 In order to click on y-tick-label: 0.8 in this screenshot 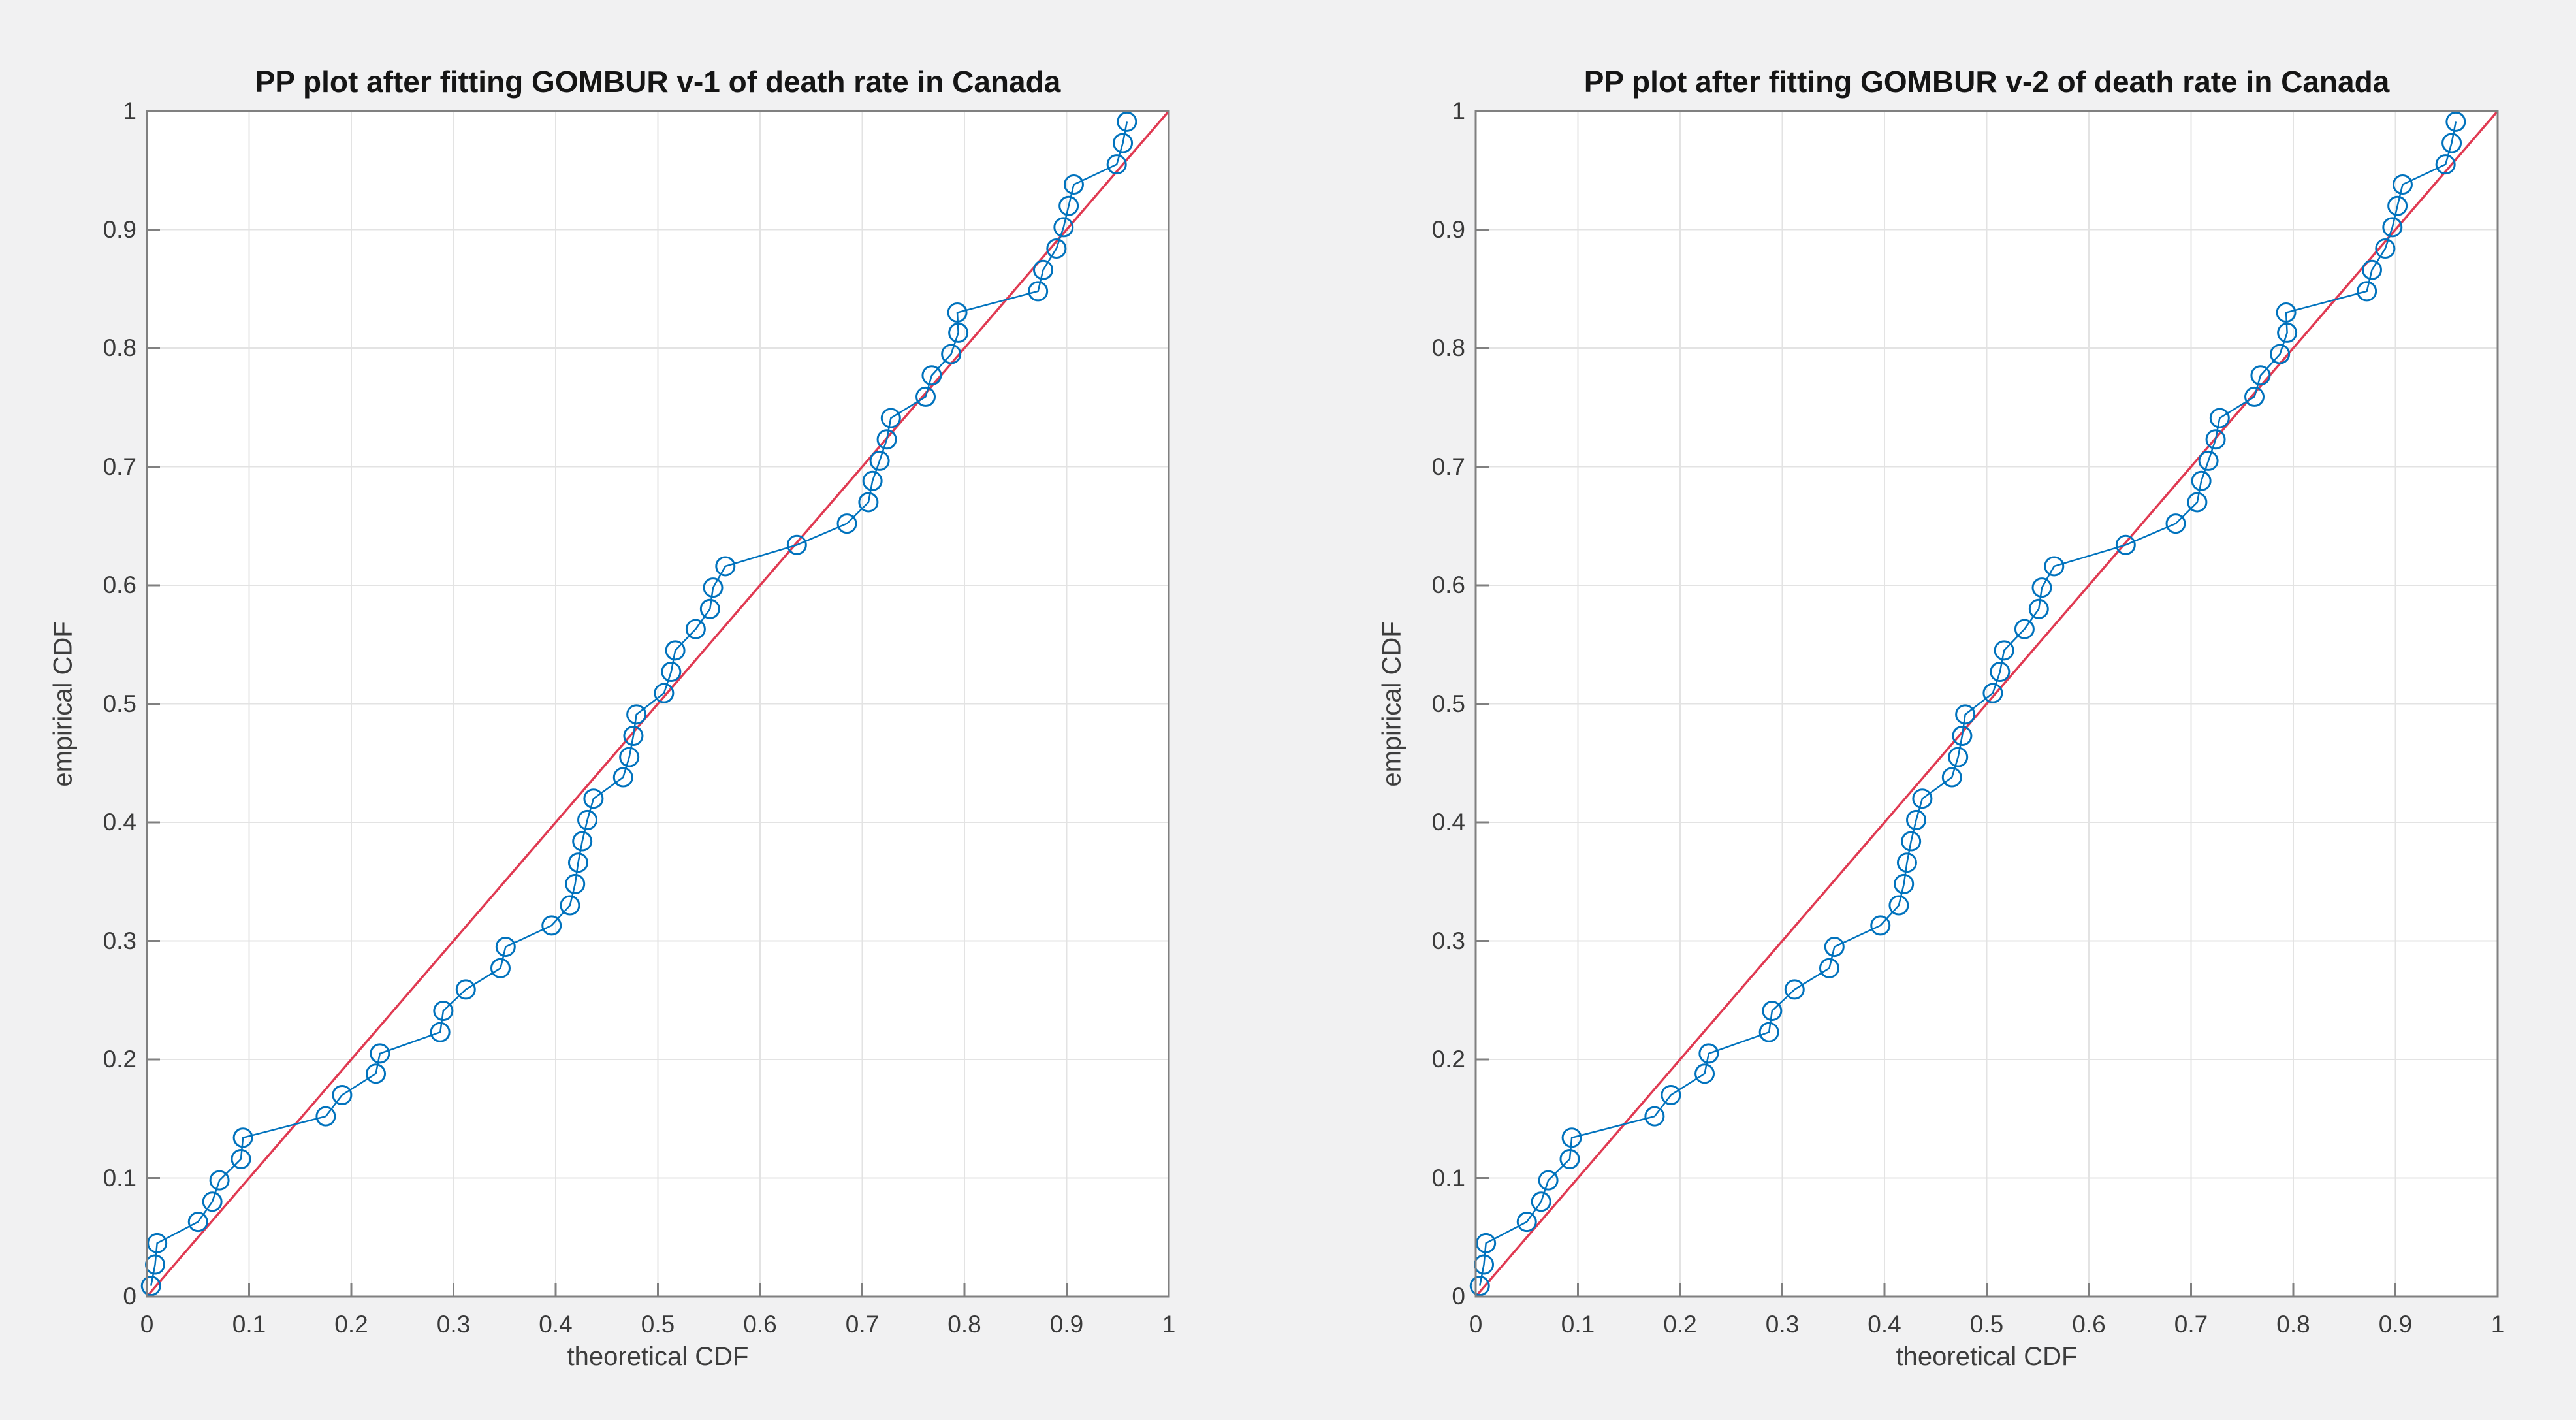, I will do `click(1448, 347)`.